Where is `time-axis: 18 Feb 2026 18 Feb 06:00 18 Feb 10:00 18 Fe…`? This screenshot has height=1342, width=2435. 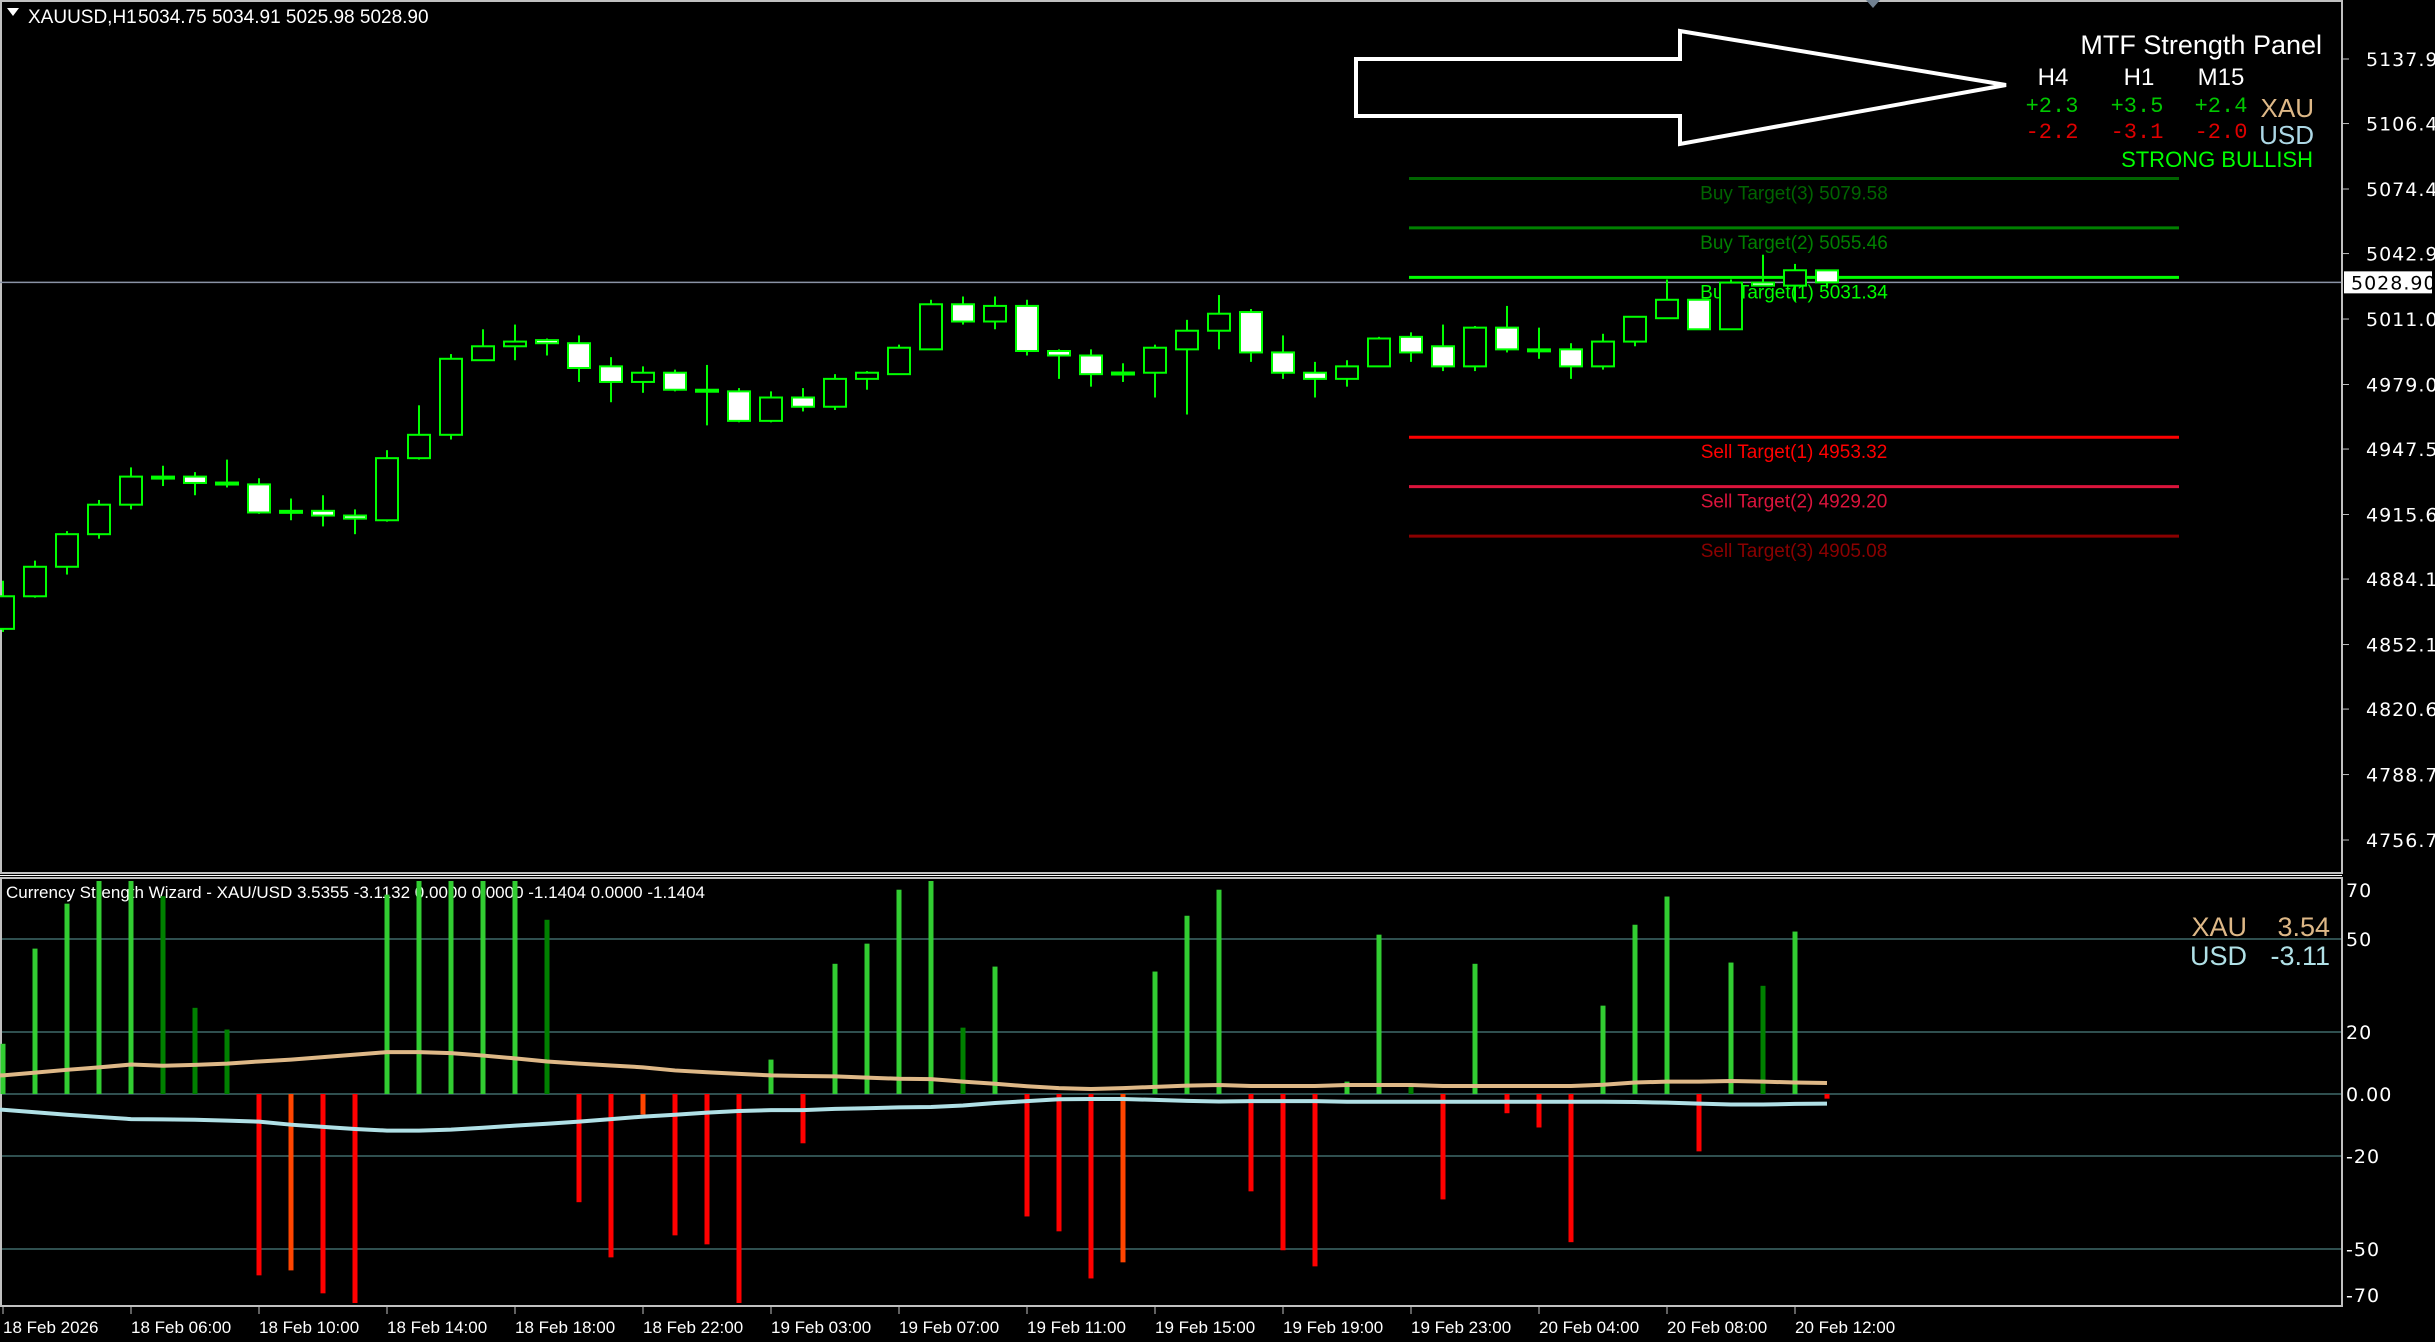 time-axis: 18 Feb 2026 18 Feb 06:00 18 Feb 10:00 18 Fe… is located at coordinates (948, 1321).